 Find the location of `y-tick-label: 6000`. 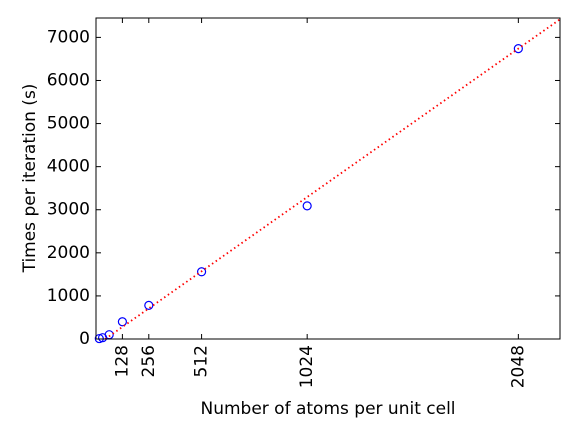

y-tick-label: 6000 is located at coordinates (68, 80).